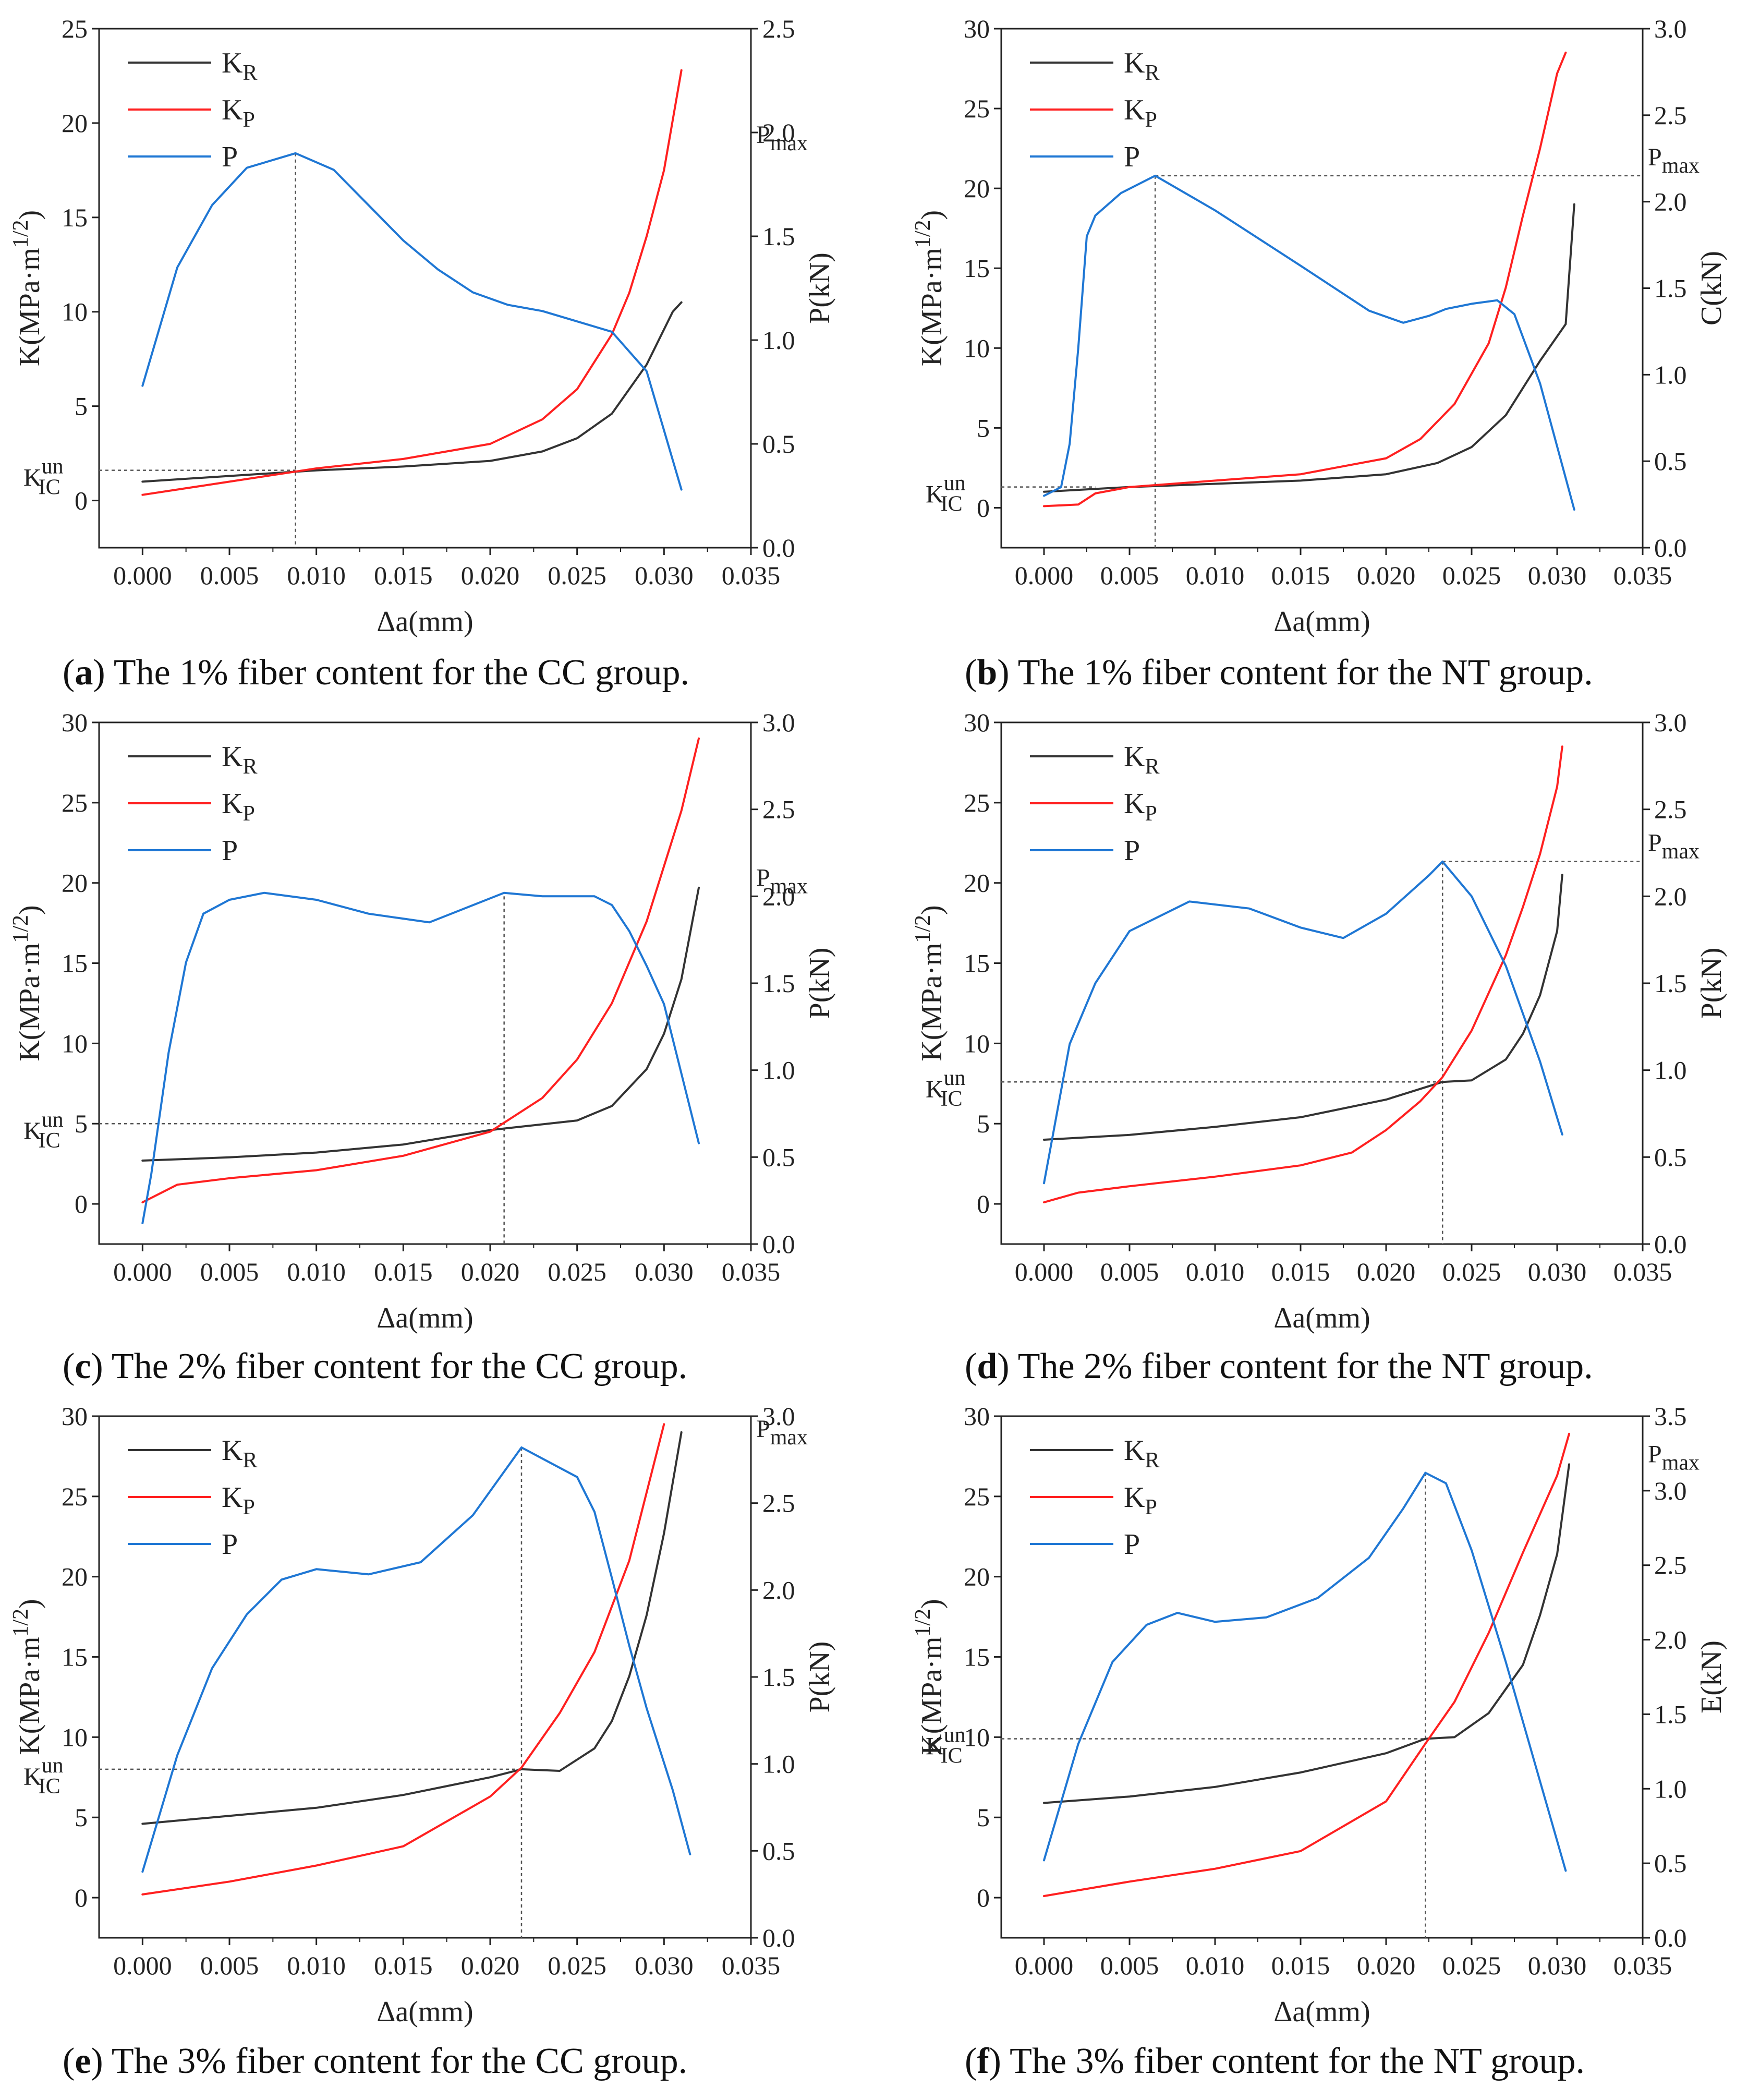 This screenshot has width=1760, height=2100. What do you see at coordinates (1711, 1676) in the screenshot?
I see `y2-axis-label: E(kN)` at bounding box center [1711, 1676].